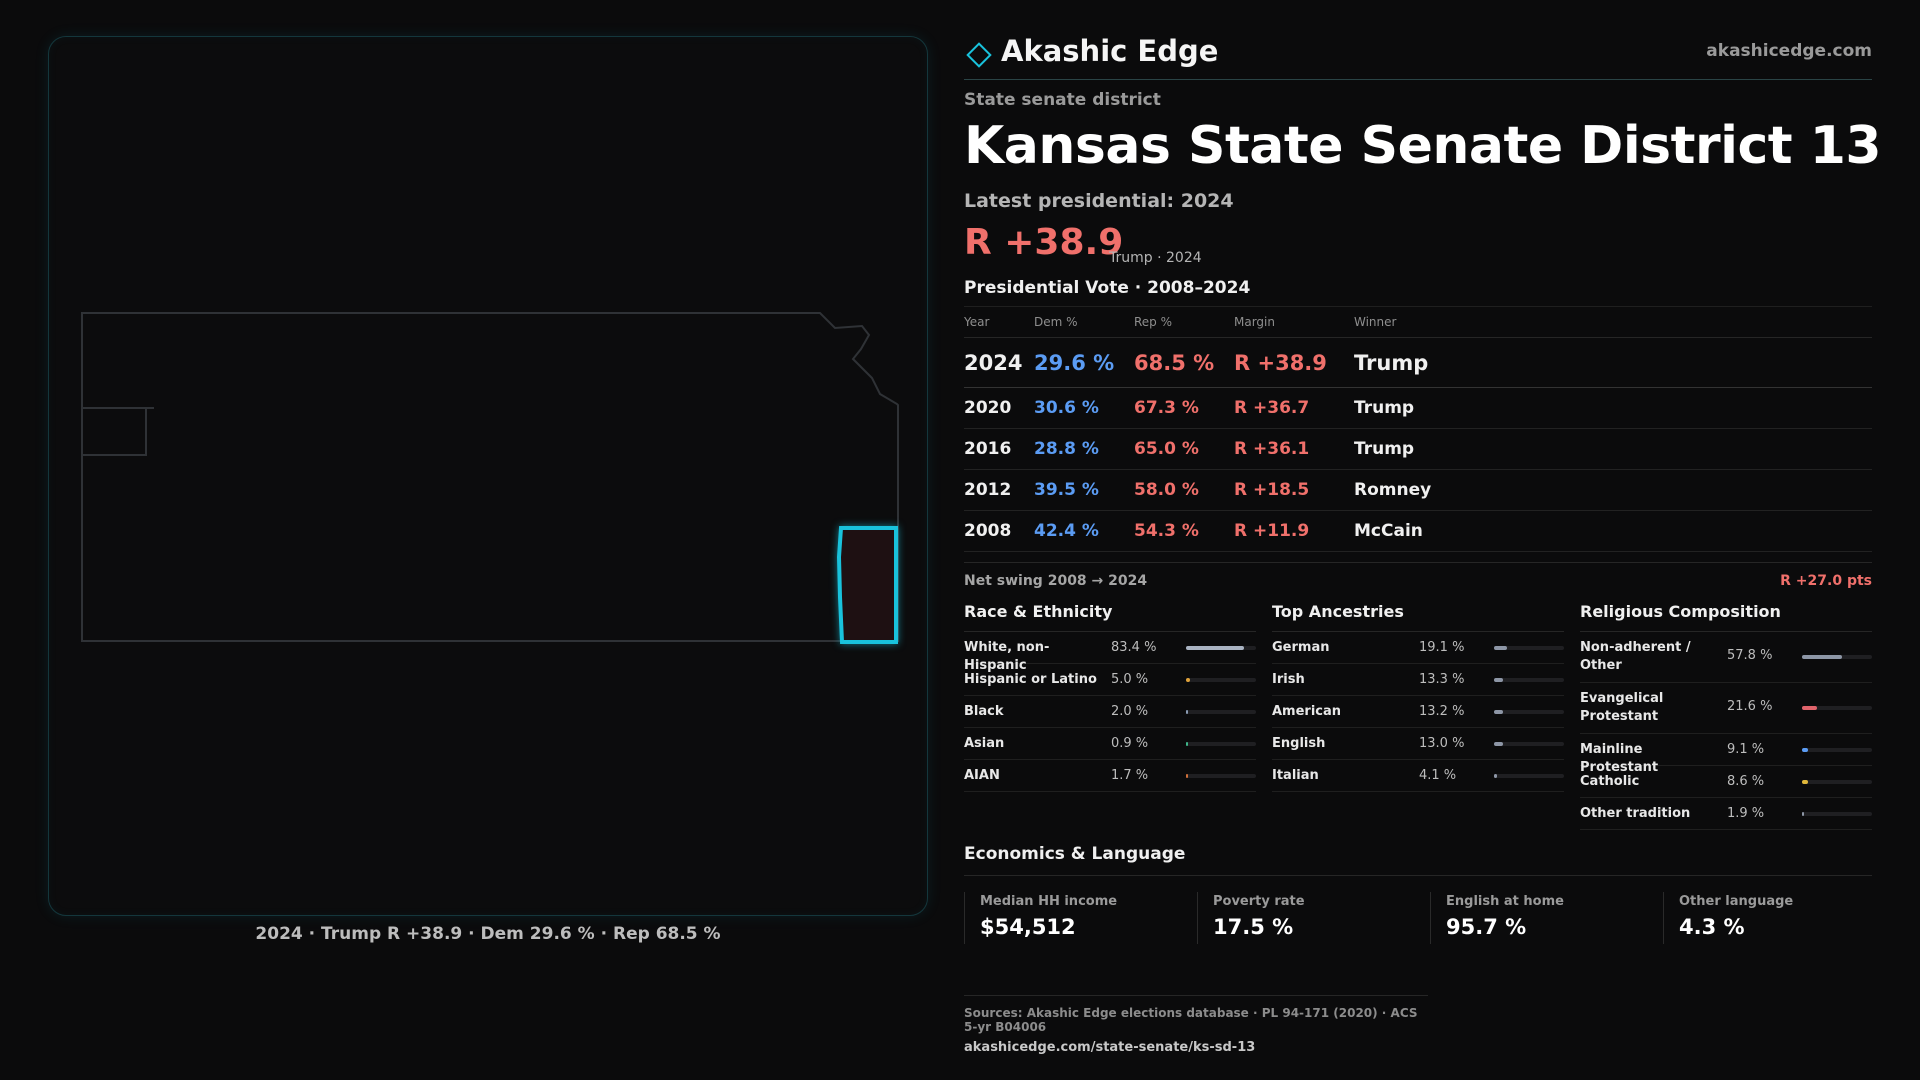 The height and width of the screenshot is (1080, 1920). I want to click on net-swing-value: R +27.0 pts, so click(1826, 581).